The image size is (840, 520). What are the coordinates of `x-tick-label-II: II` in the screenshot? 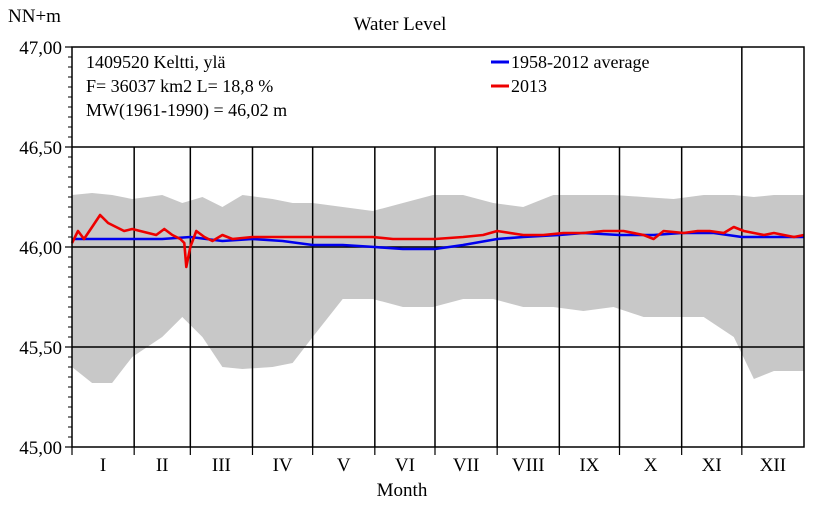 It's located at (162, 465).